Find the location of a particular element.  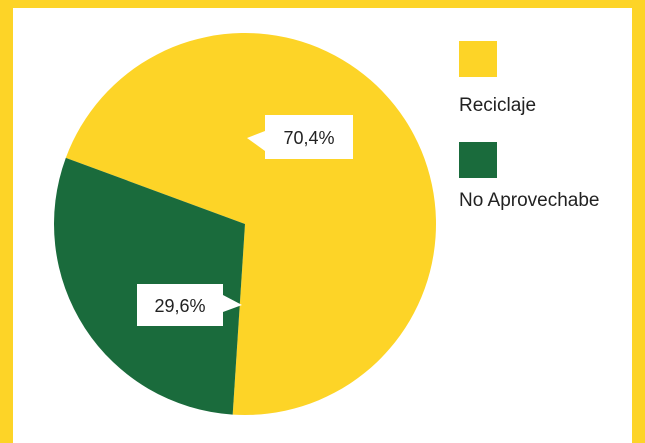

legend-label-reciclaje: Reciclaje is located at coordinates (498, 105).